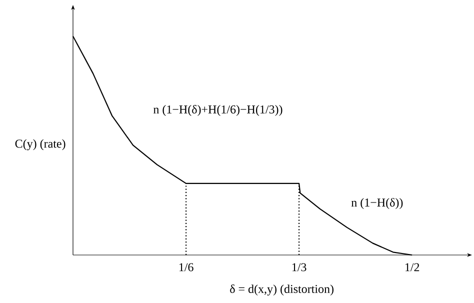  What do you see at coordinates (282, 290) in the screenshot?
I see `x-axis-title: δ = d(x,y) (distortion)` at bounding box center [282, 290].